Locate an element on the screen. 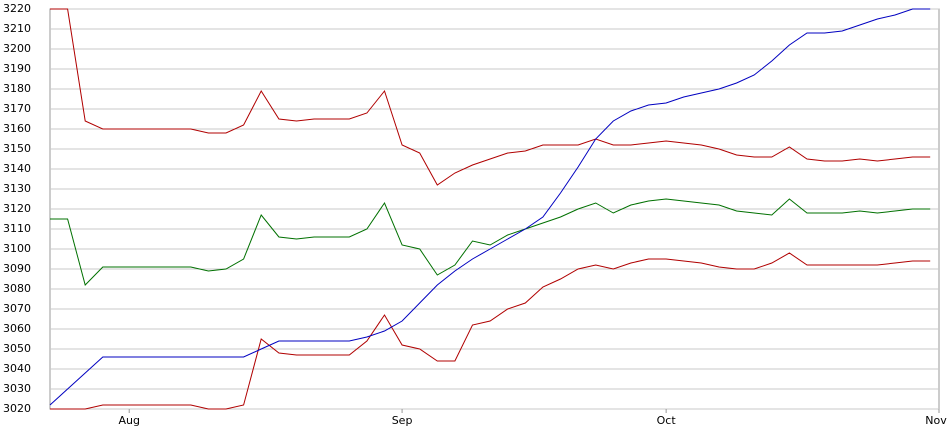 This screenshot has height=435, width=950. y-tick-label: 3220 is located at coordinates (17, 8).